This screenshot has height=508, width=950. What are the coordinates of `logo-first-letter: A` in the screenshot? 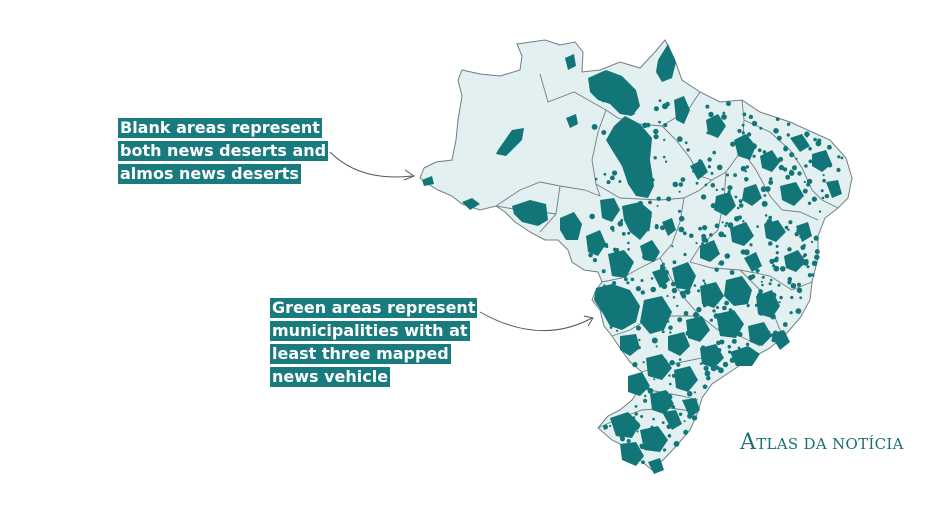 It's located at (748, 442).